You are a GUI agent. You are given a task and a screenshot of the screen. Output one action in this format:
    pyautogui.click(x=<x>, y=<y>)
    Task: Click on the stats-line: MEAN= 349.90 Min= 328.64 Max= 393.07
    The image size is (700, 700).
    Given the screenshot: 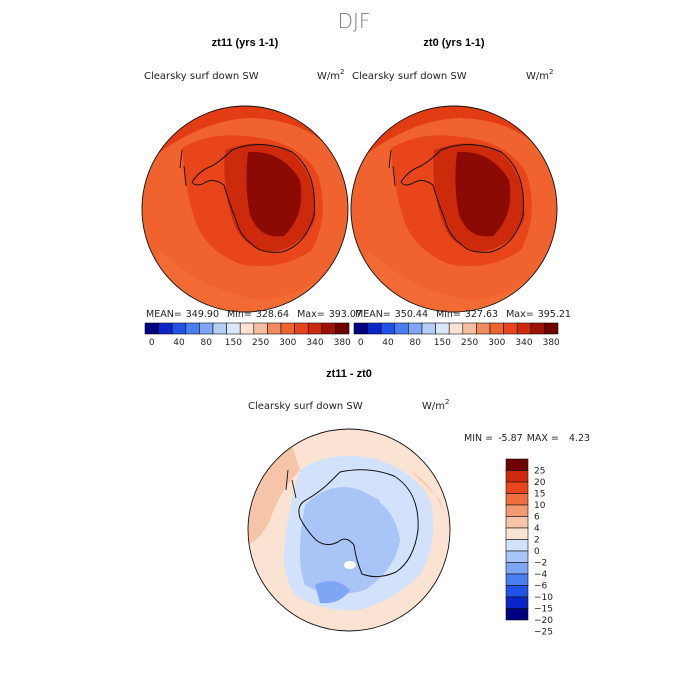 What is the action you would take?
    pyautogui.click(x=254, y=314)
    